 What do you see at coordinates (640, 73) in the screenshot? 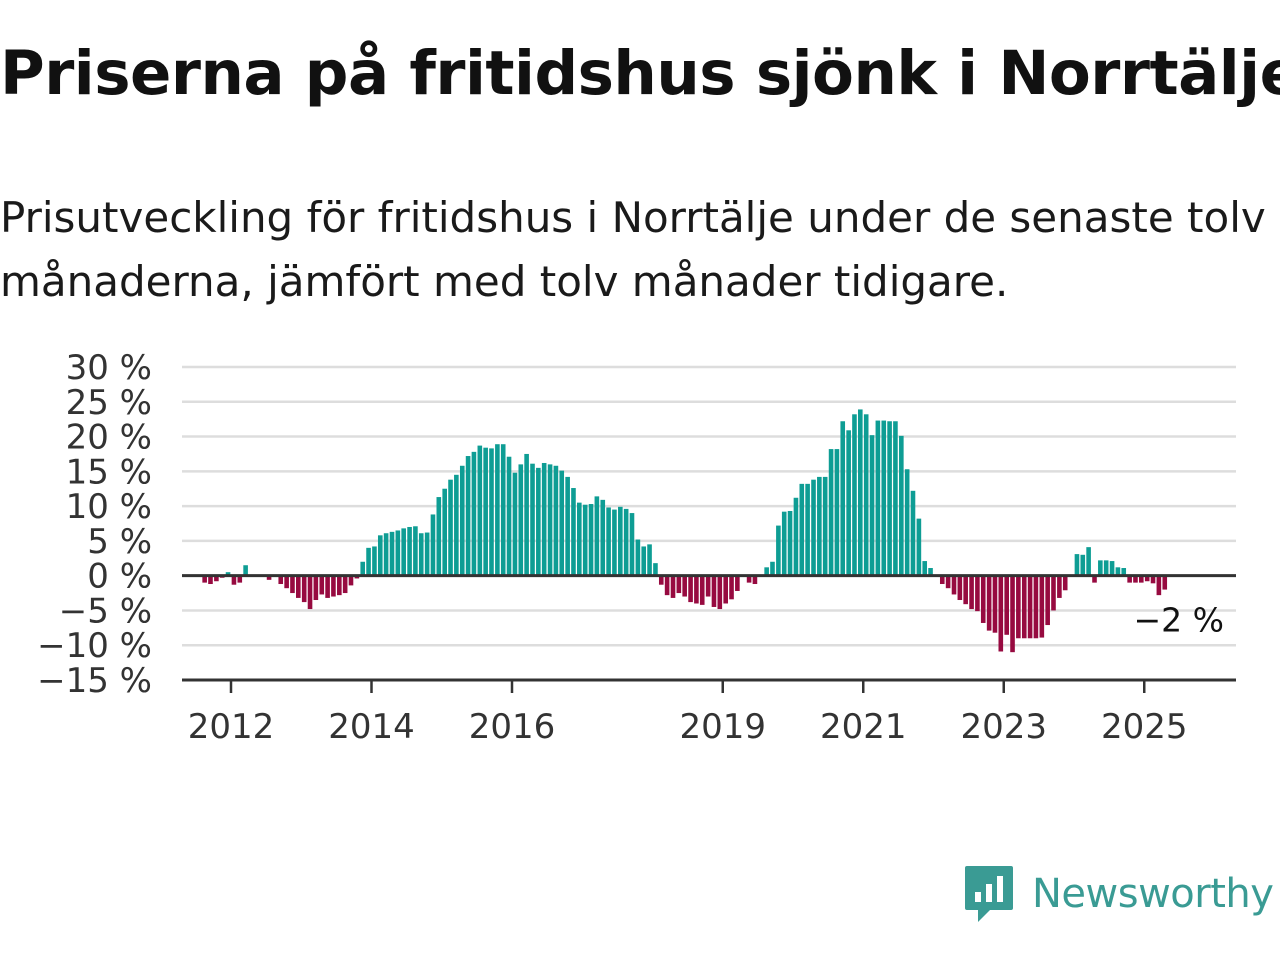
I see `chart-title: Priserna på fritidshus sjönk i Norrtälje` at bounding box center [640, 73].